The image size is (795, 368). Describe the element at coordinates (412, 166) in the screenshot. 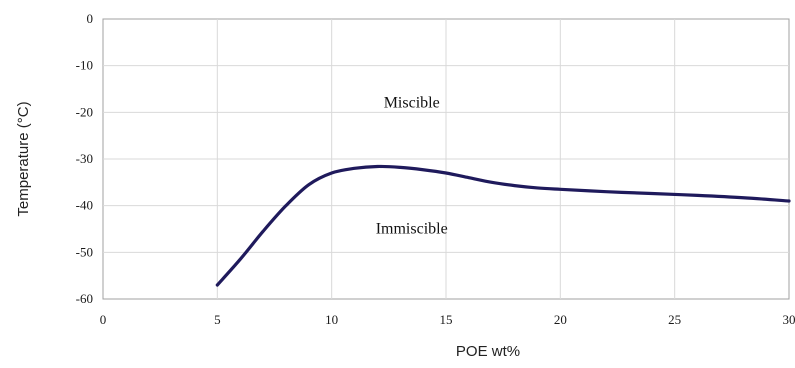

I see `annotations: Miscible Immiscible` at that location.